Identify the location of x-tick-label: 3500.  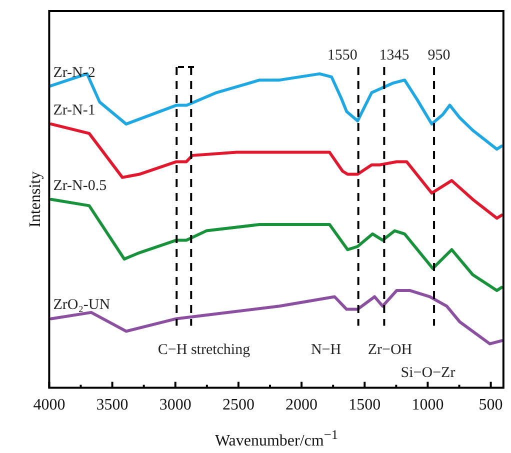
(112, 405).